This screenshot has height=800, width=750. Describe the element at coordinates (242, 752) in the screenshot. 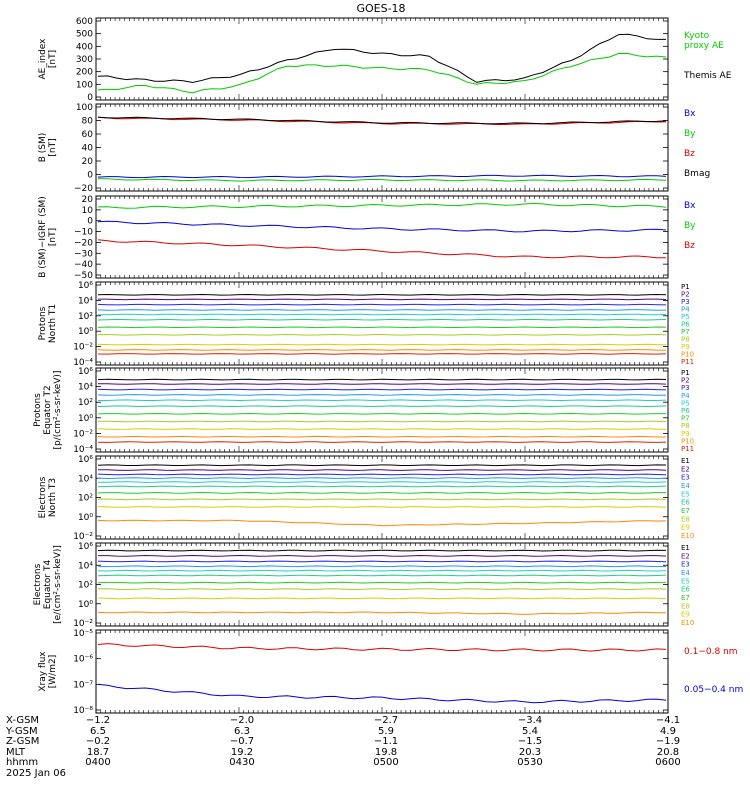

I see `footer-value: 19.2` at that location.